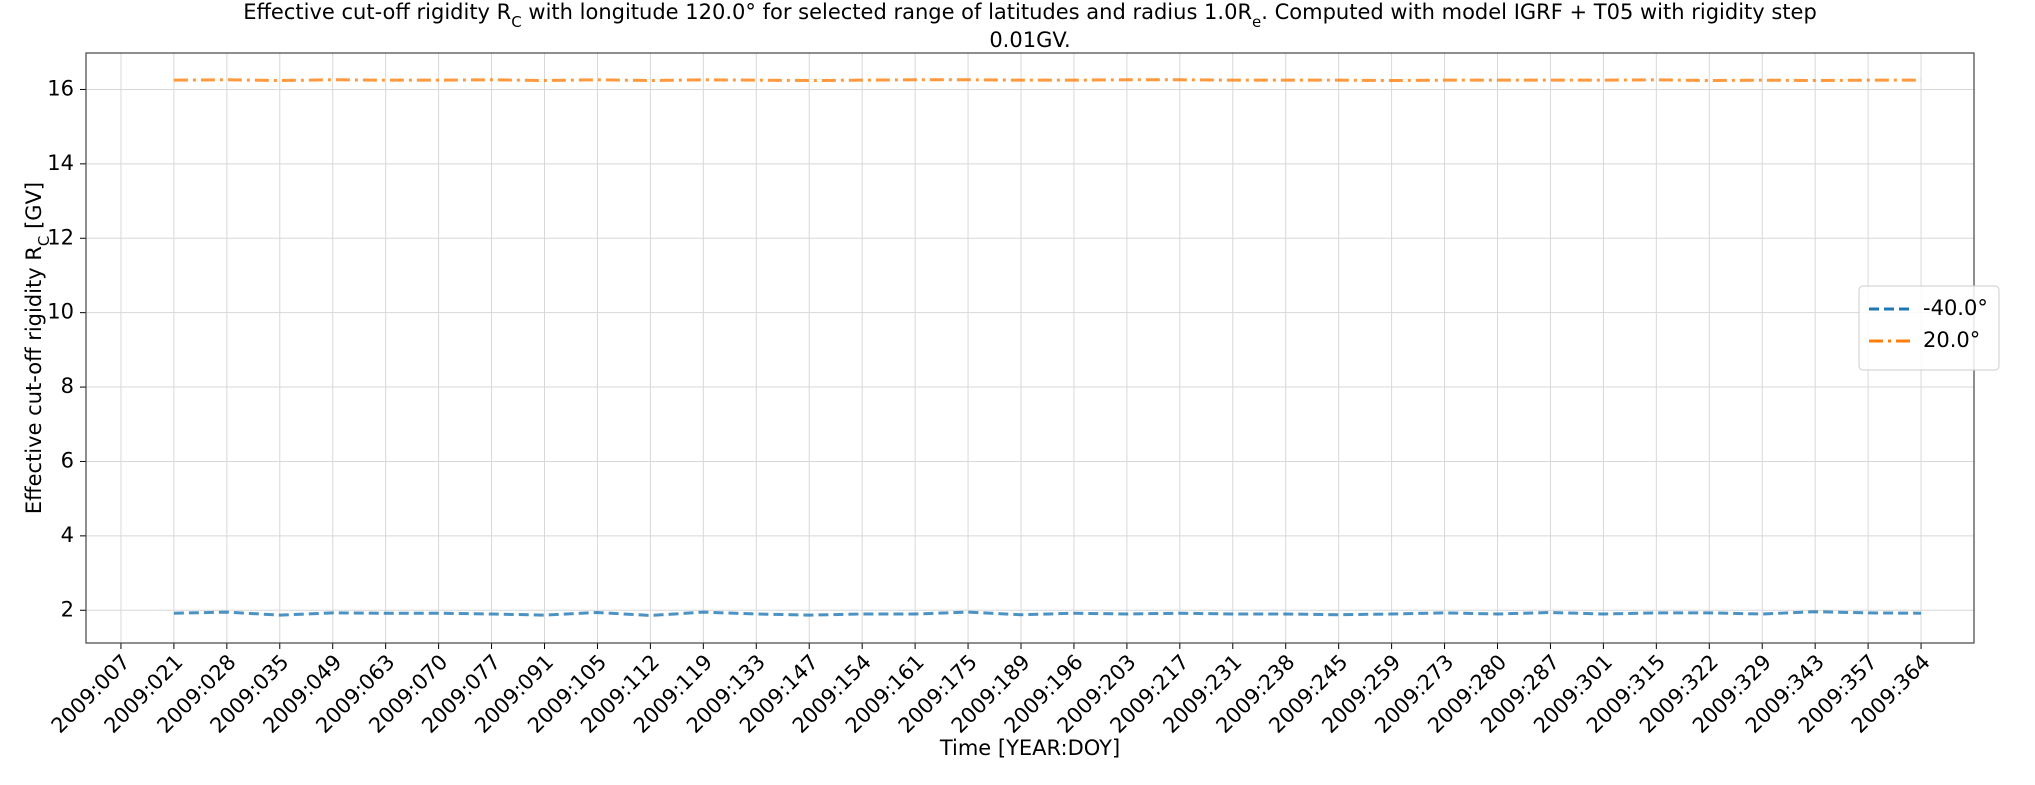  What do you see at coordinates (377, 12) in the screenshot?
I see `chart-title-part: Effective cut-off rigidity R` at bounding box center [377, 12].